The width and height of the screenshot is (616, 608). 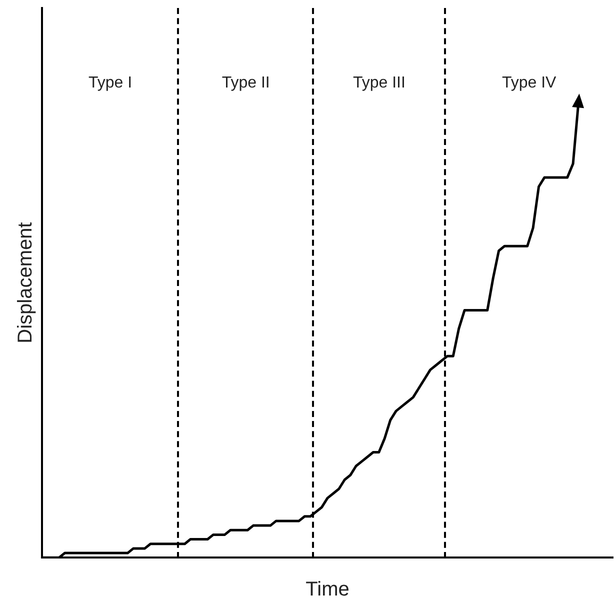 What do you see at coordinates (328, 589) in the screenshot?
I see `x-axis-title: Time` at bounding box center [328, 589].